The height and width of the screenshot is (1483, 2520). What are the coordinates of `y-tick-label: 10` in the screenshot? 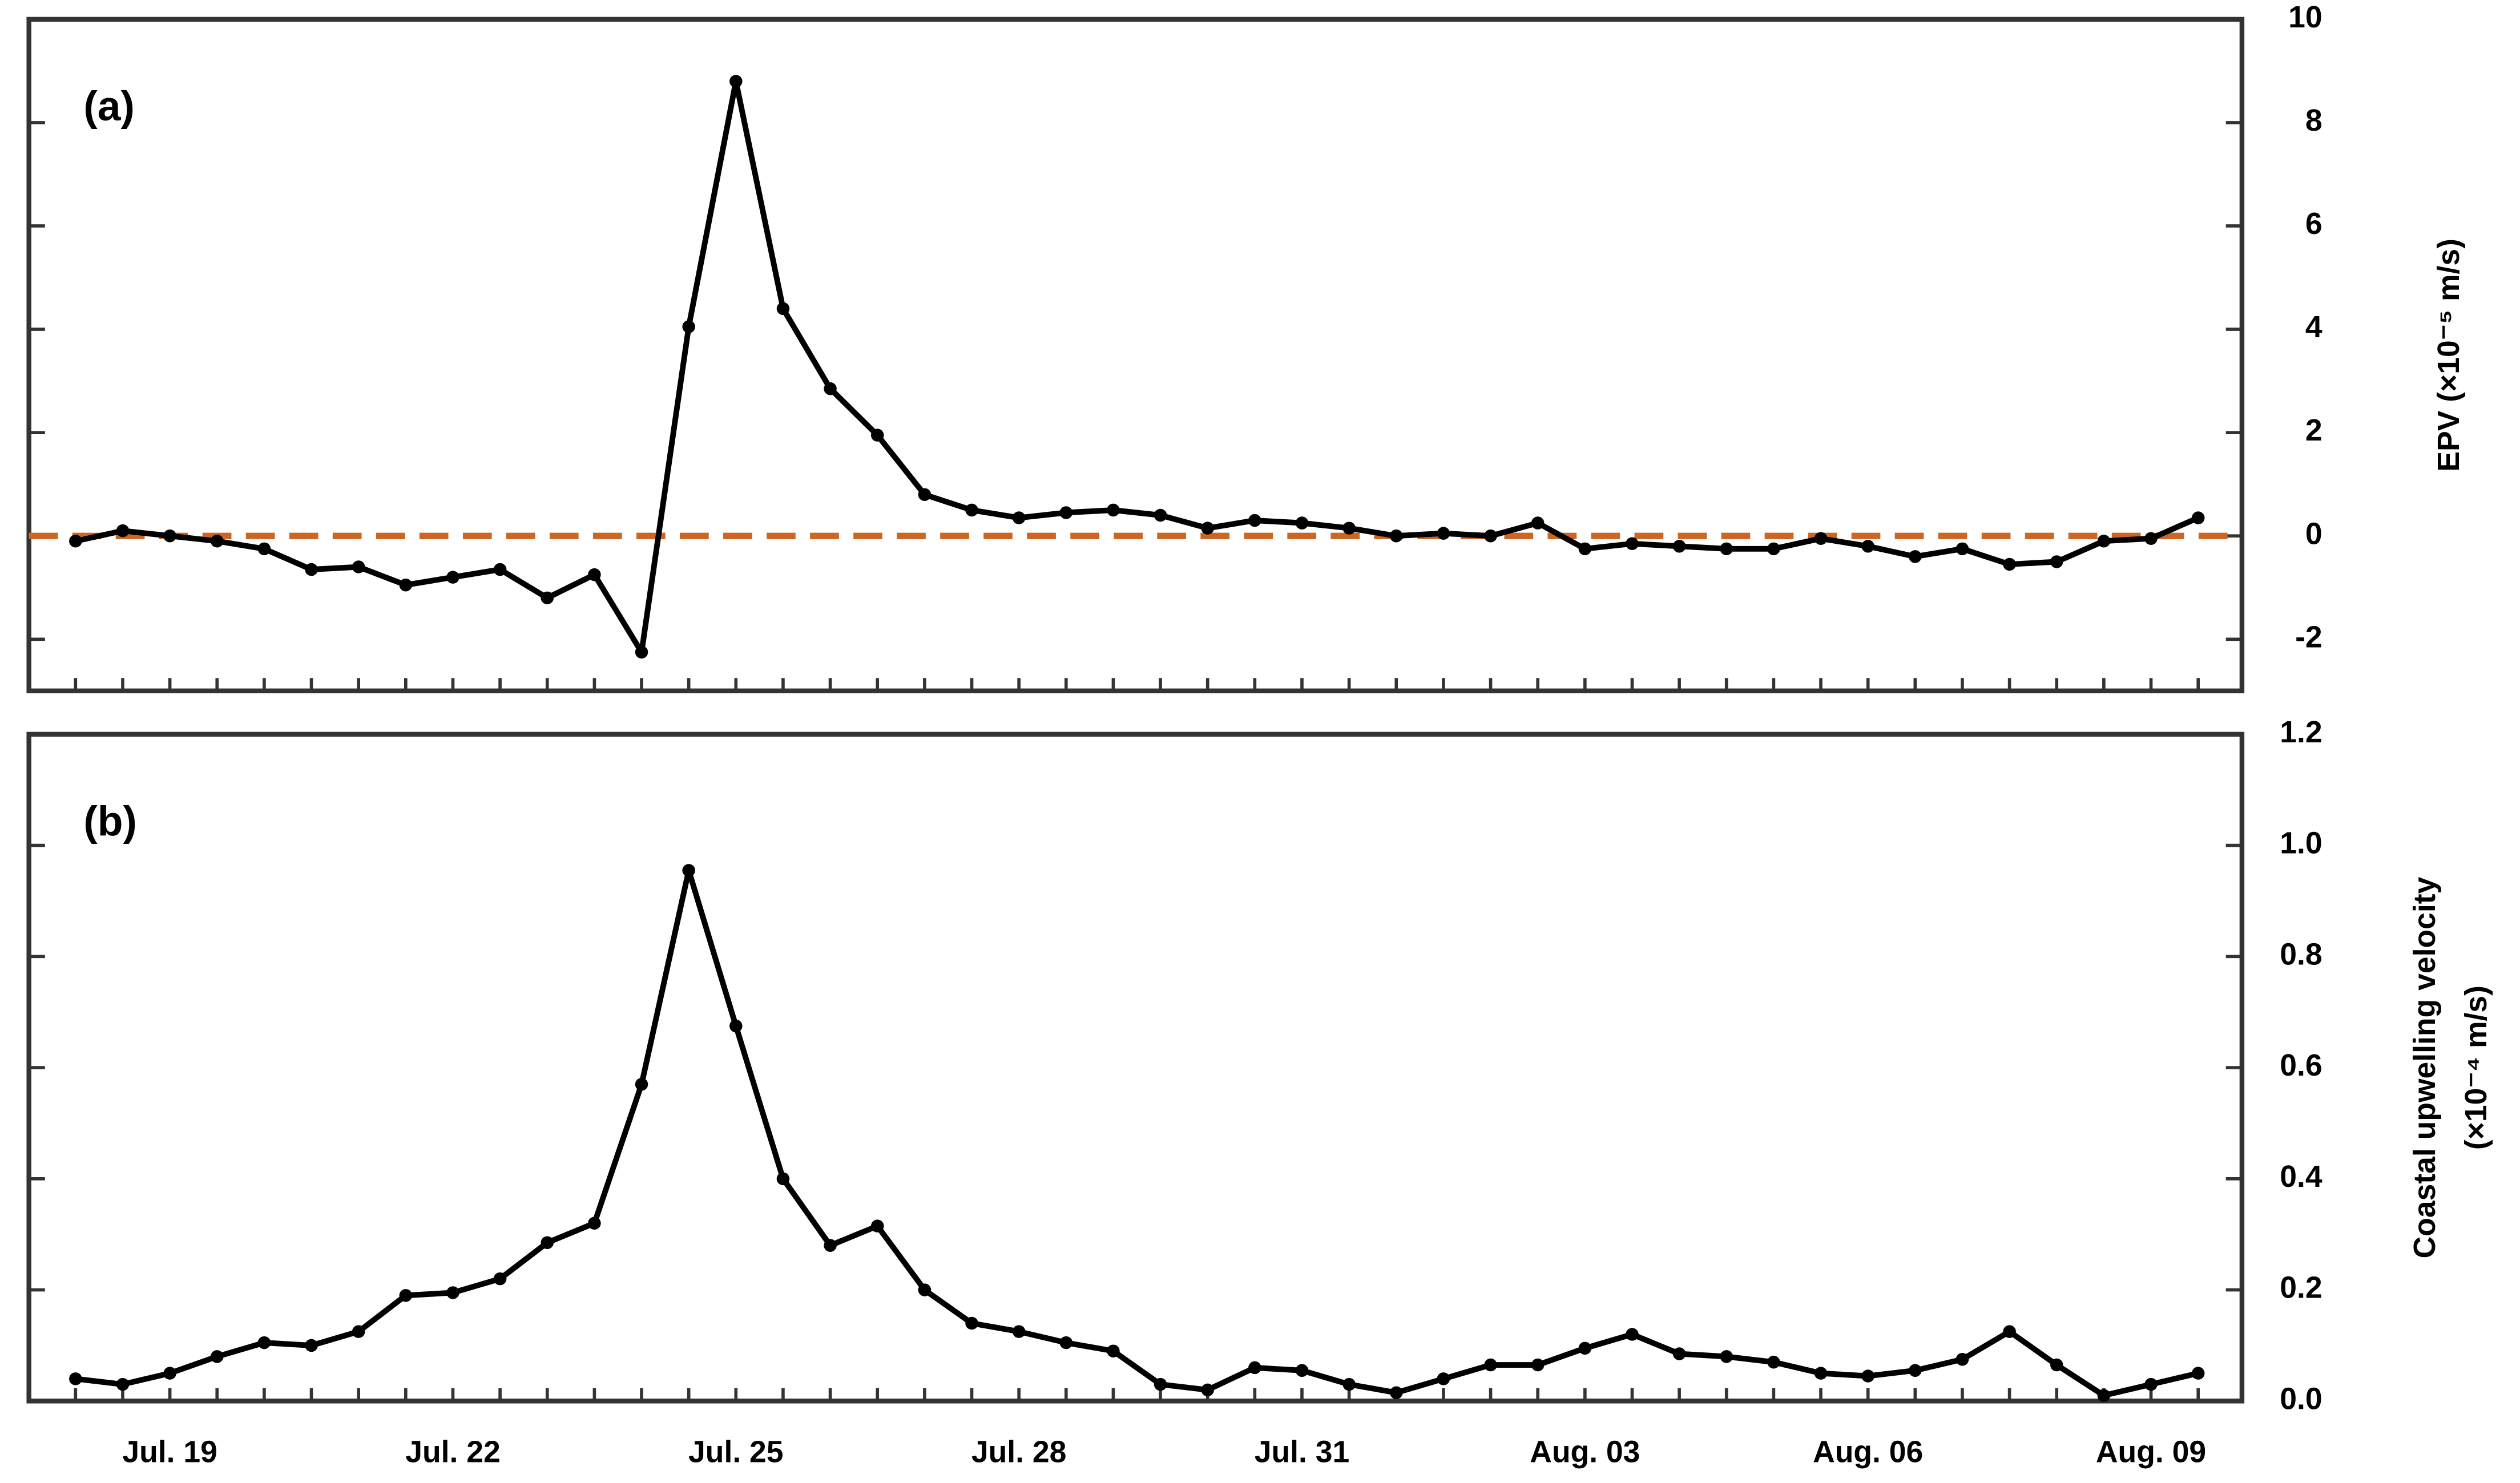 It's located at (2305, 17).